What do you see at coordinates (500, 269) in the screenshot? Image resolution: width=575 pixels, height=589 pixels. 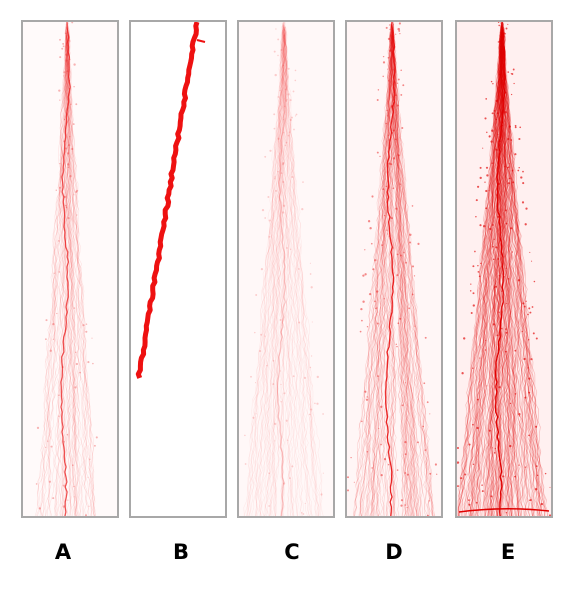 I see `trace-trunk` at bounding box center [500, 269].